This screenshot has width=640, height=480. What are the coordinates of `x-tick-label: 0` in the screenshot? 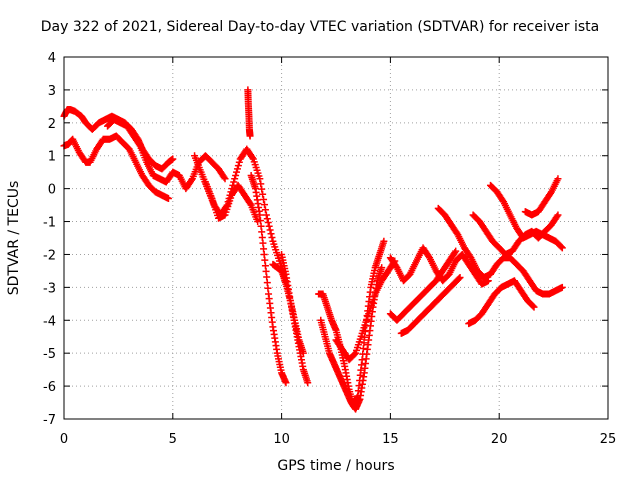 It's located at (64, 439).